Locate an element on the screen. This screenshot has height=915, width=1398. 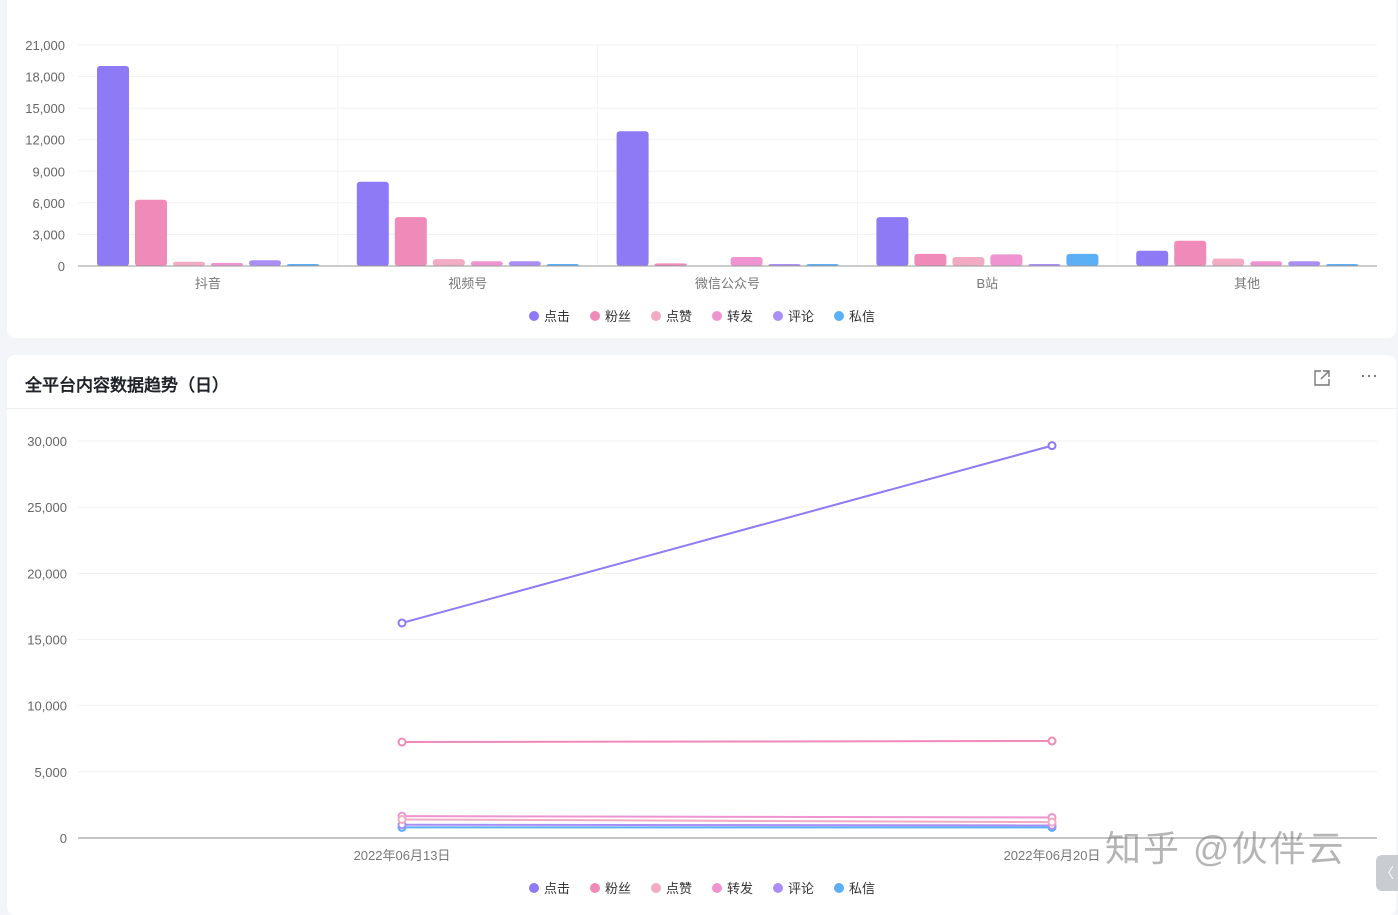
divider is located at coordinates (701, 408).